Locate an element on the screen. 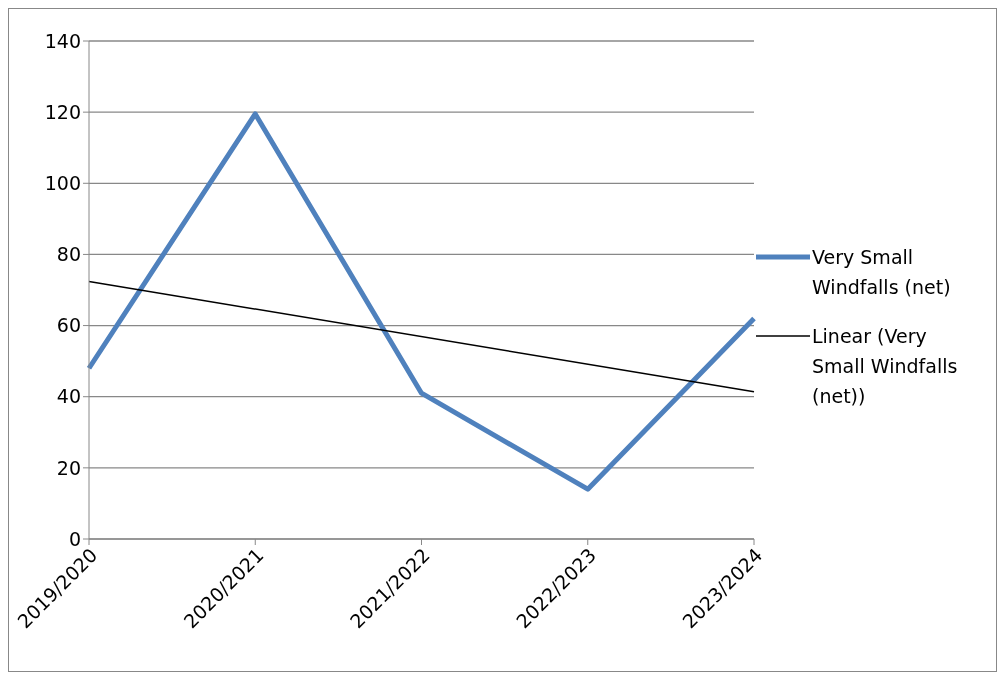  y-tick-label: 40 is located at coordinates (68, 396).